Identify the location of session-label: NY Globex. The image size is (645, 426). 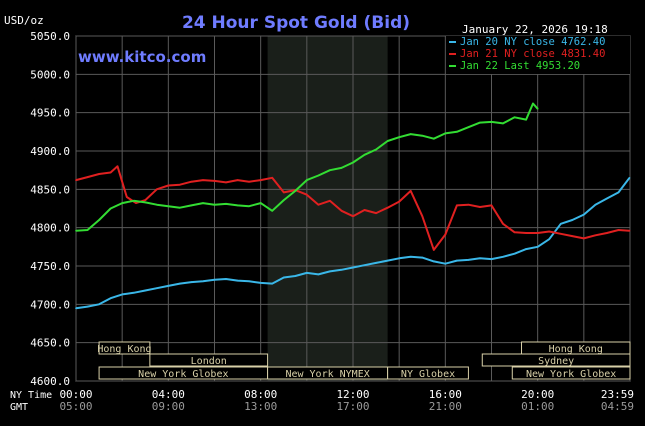
(428, 374).